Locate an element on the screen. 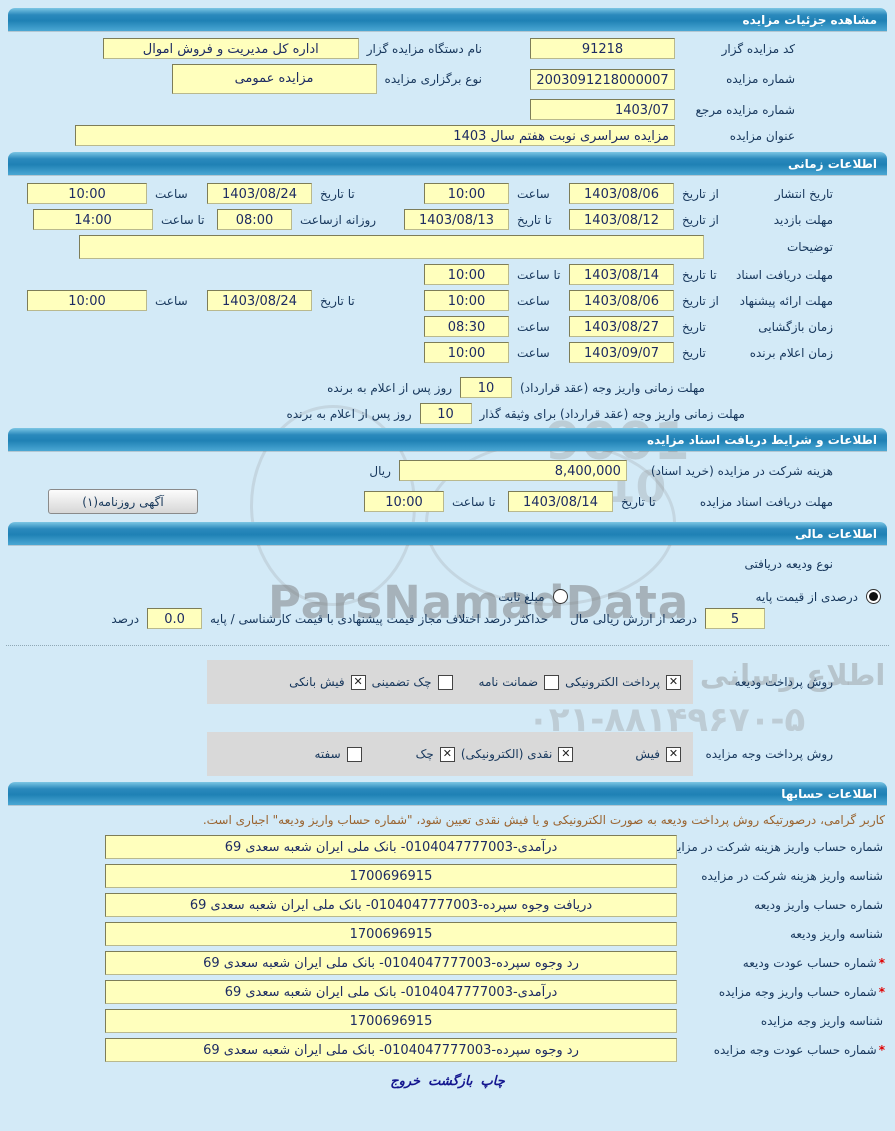 The image size is (895, 1131). back-link: بازگشت is located at coordinates (450, 1081).